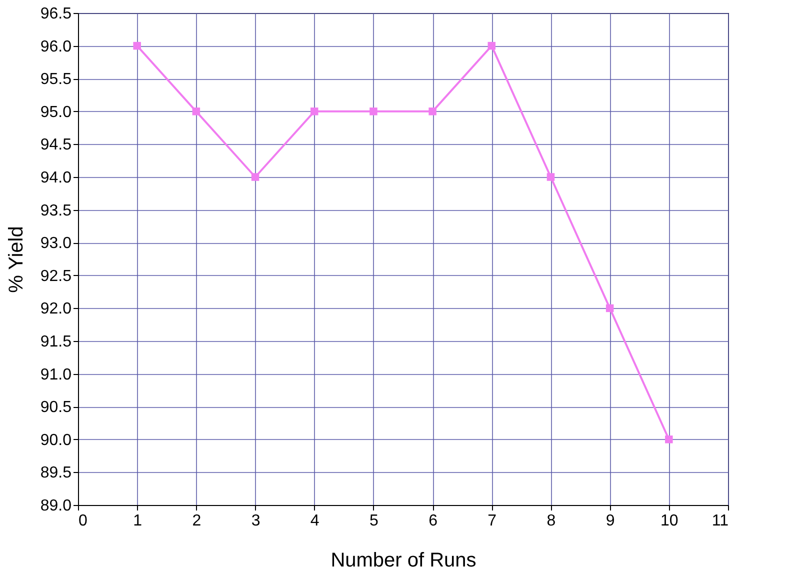  Describe the element at coordinates (137, 521) in the screenshot. I see `x-tick-label: 1` at that location.